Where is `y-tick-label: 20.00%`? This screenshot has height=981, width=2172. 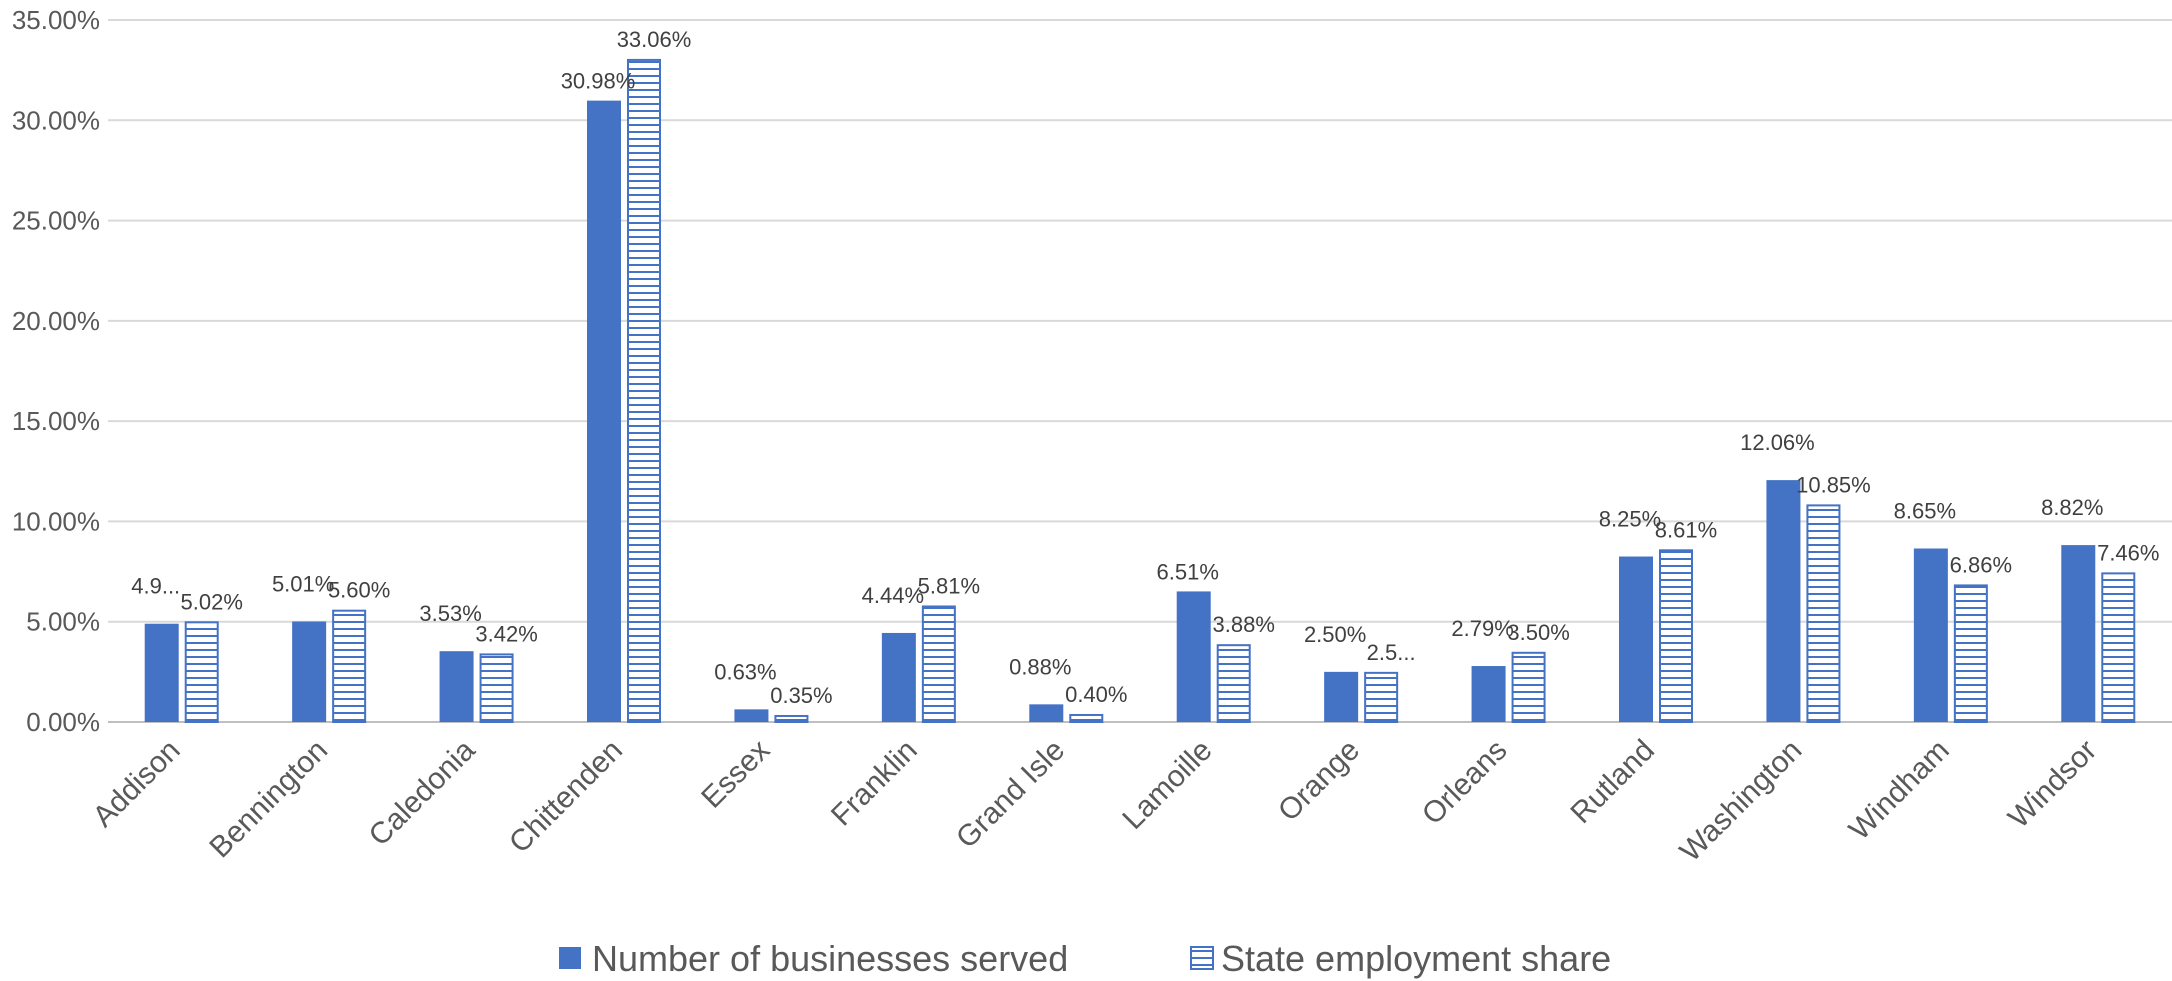 y-tick-label: 20.00% is located at coordinates (56, 321).